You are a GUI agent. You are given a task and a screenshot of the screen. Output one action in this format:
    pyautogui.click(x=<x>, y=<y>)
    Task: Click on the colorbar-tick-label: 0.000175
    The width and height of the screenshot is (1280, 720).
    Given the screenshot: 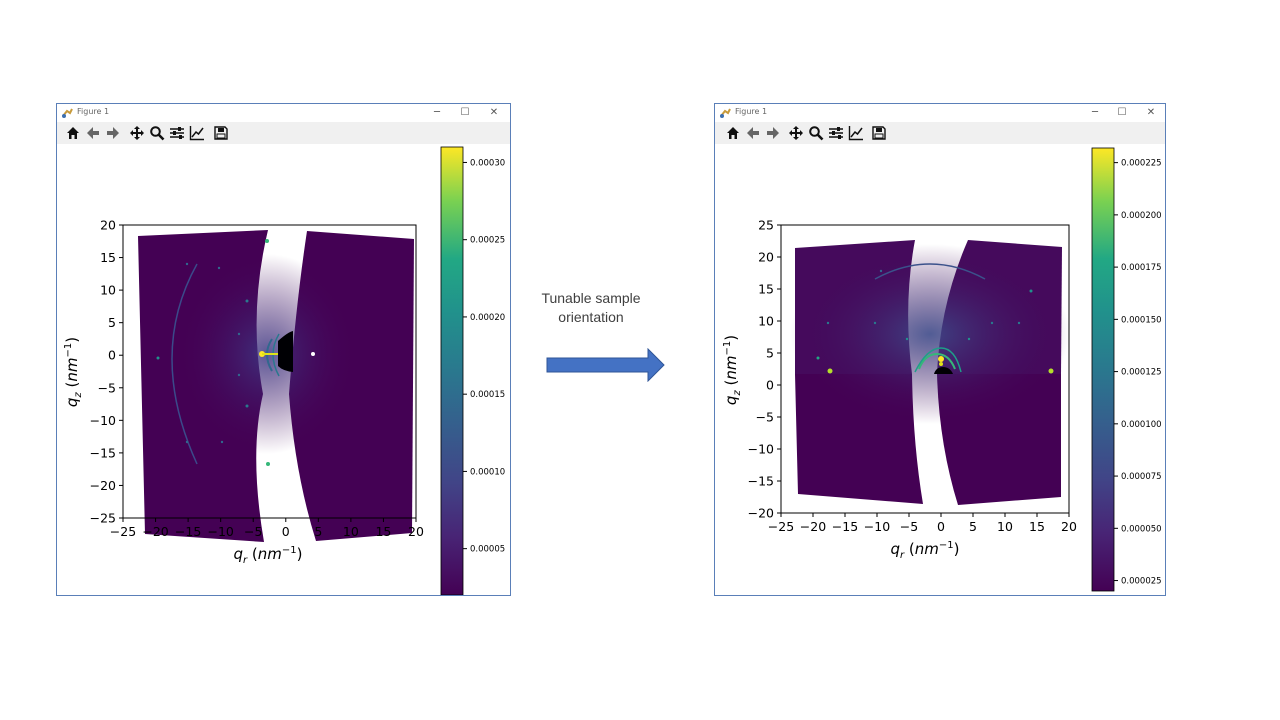 What is the action you would take?
    pyautogui.click(x=1141, y=268)
    